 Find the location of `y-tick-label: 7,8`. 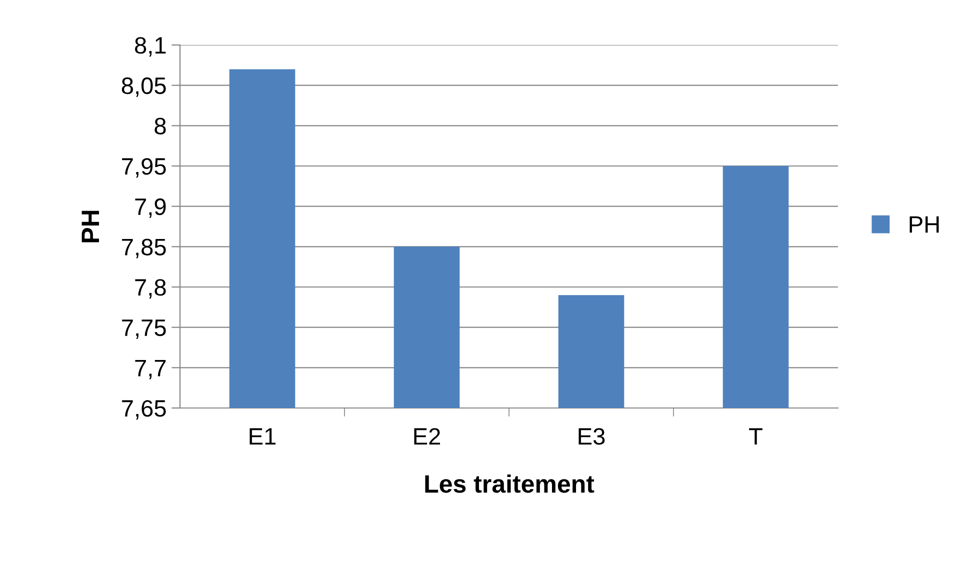

y-tick-label: 7,8 is located at coordinates (150, 289).